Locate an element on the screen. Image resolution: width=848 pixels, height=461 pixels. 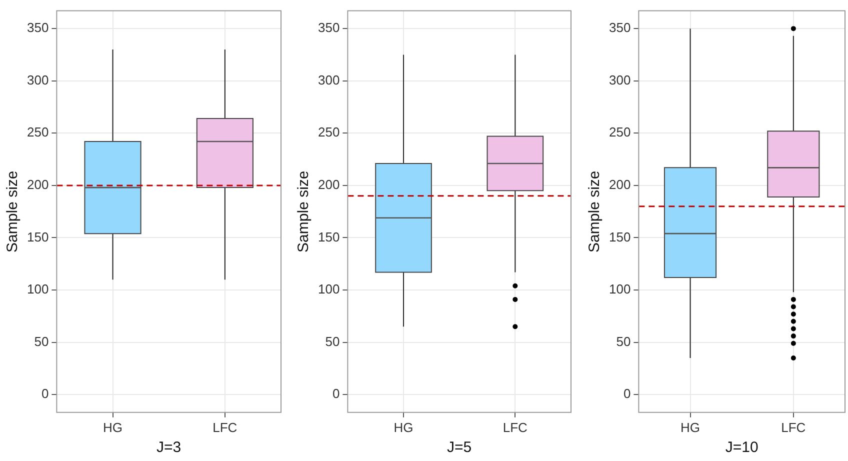
x-axis-title: J=3 is located at coordinates (169, 447).